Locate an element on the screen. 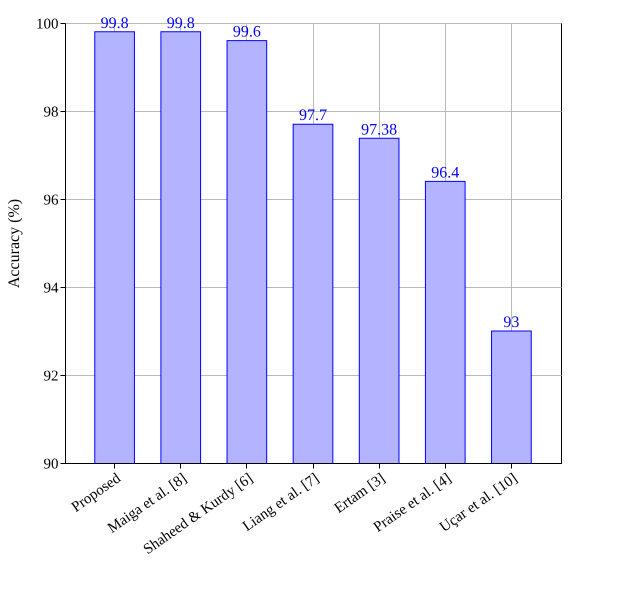 Image resolution: width=629 pixels, height=602 pixels. data-label: 93 is located at coordinates (511, 322).